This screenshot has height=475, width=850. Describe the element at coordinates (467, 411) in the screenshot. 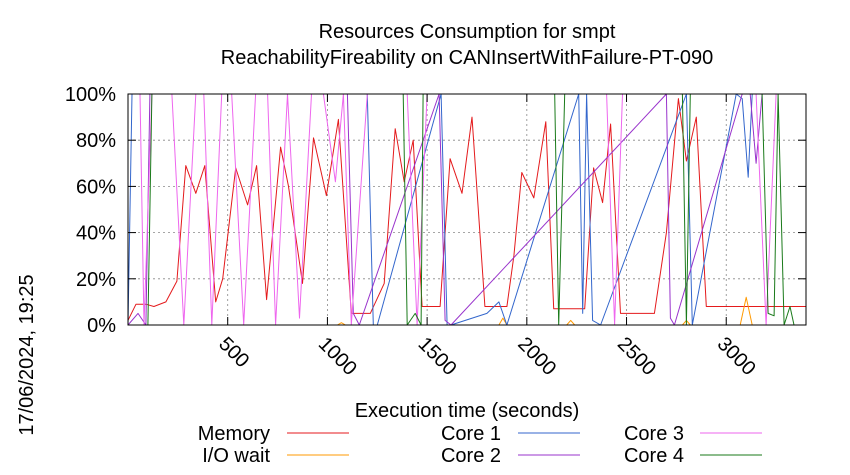

I see `x-axis-label: Execution time (seconds)` at that location.